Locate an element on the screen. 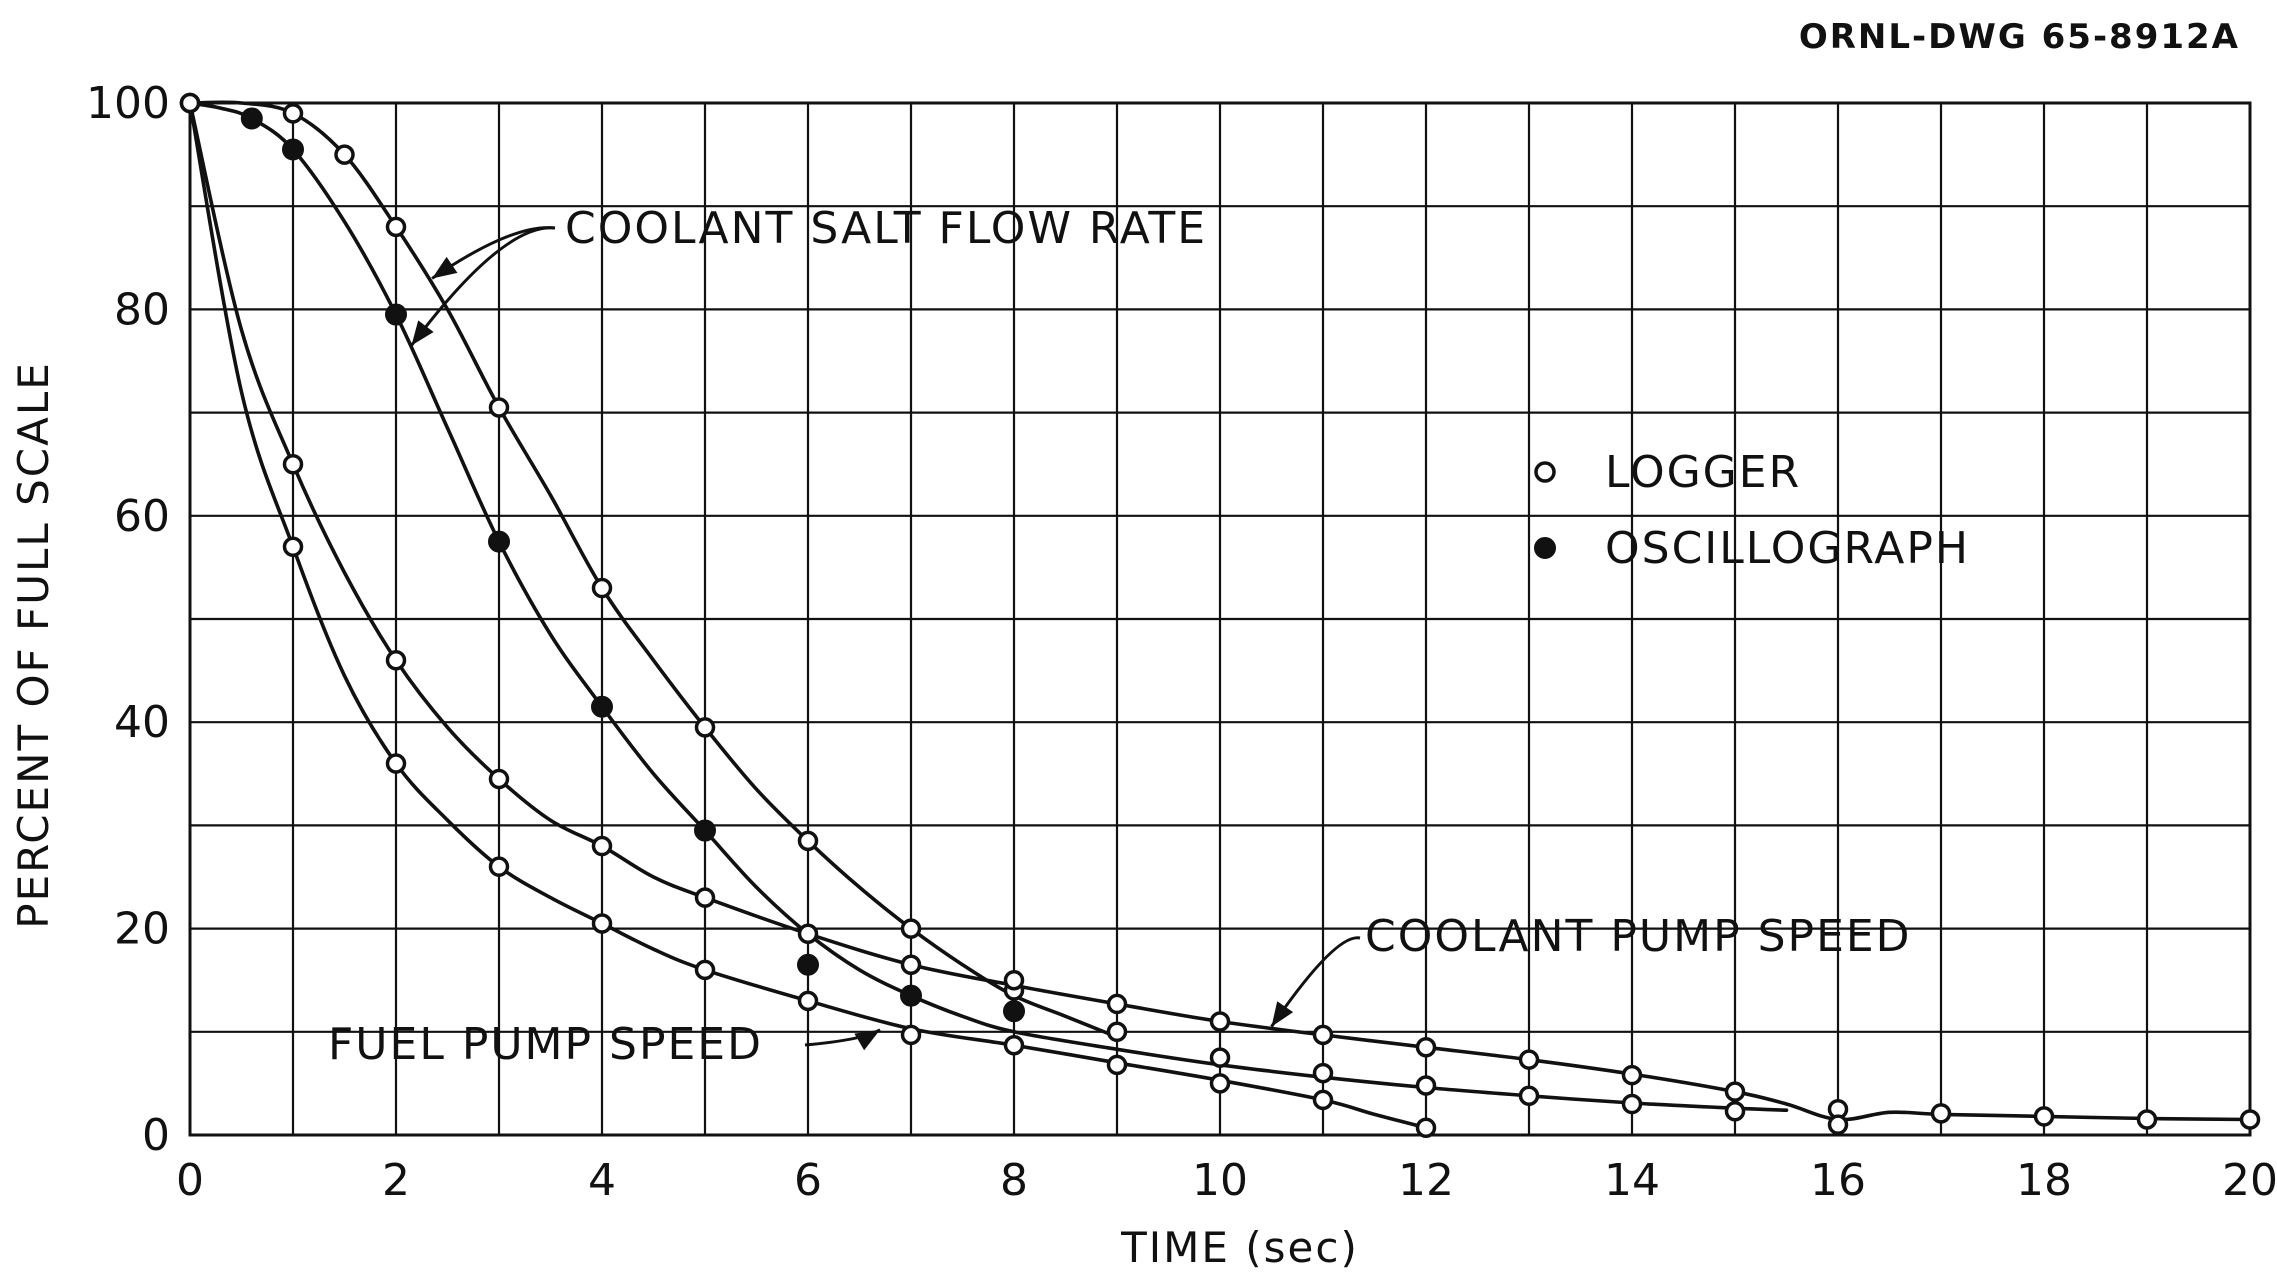  annotation-fuel-pump-speed: FUEL PUMP SPEED is located at coordinates (545, 1044).